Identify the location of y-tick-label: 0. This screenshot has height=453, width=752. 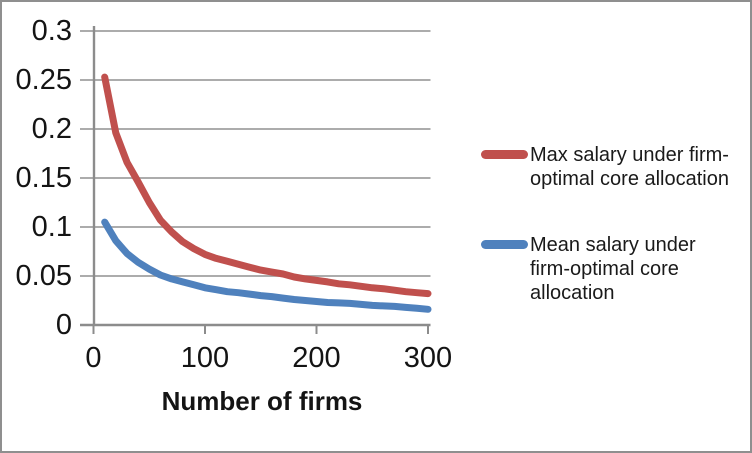
(63, 325).